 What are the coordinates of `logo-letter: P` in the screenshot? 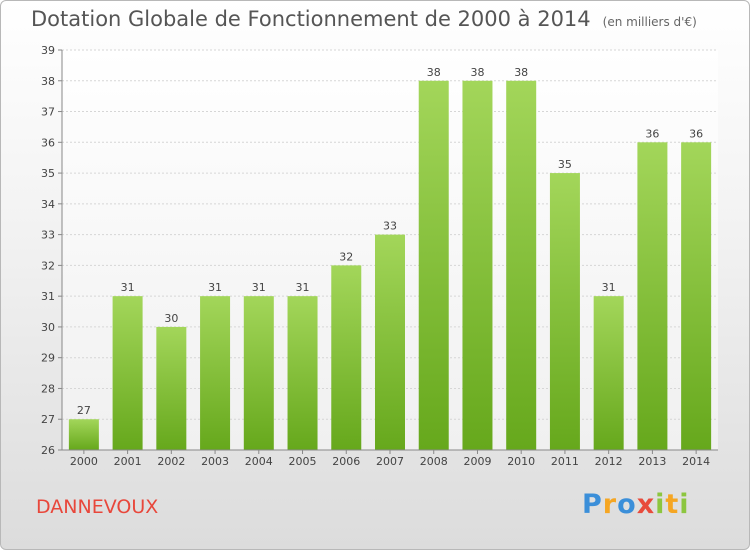 It's located at (592, 504).